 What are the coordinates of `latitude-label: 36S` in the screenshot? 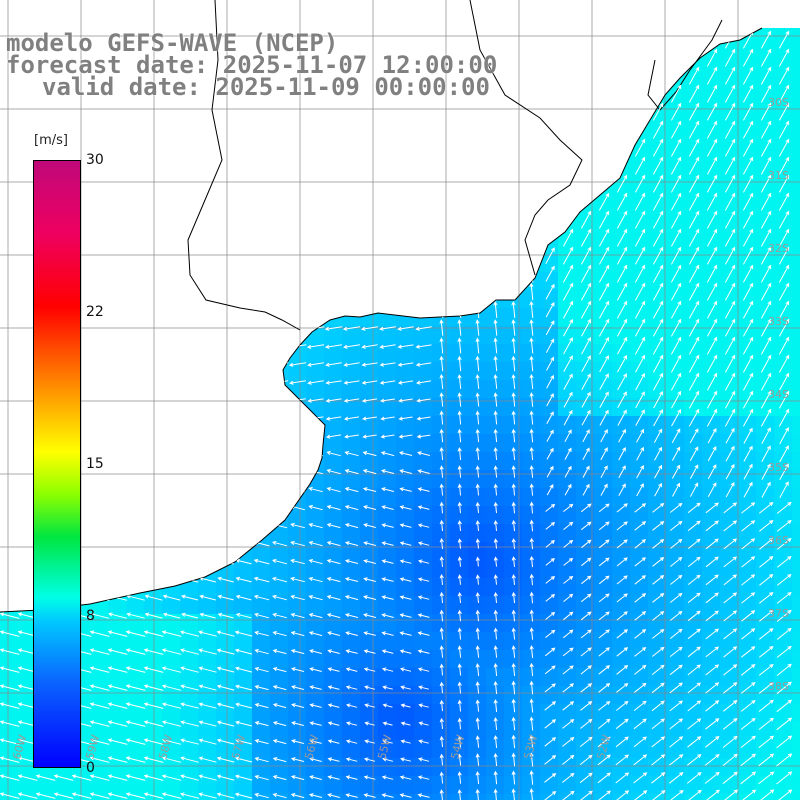 It's located at (778, 540).